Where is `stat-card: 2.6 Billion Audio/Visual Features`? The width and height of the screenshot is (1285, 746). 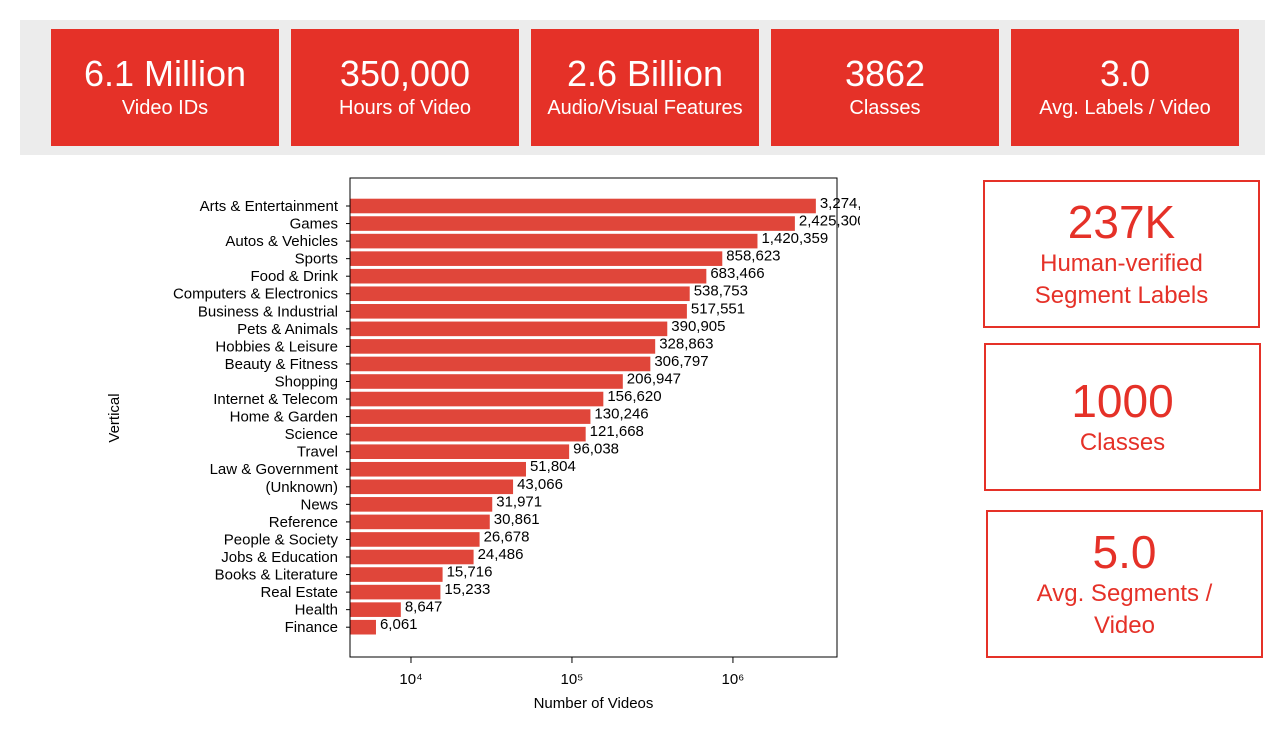 stat-card: 2.6 Billion Audio/Visual Features is located at coordinates (645, 87).